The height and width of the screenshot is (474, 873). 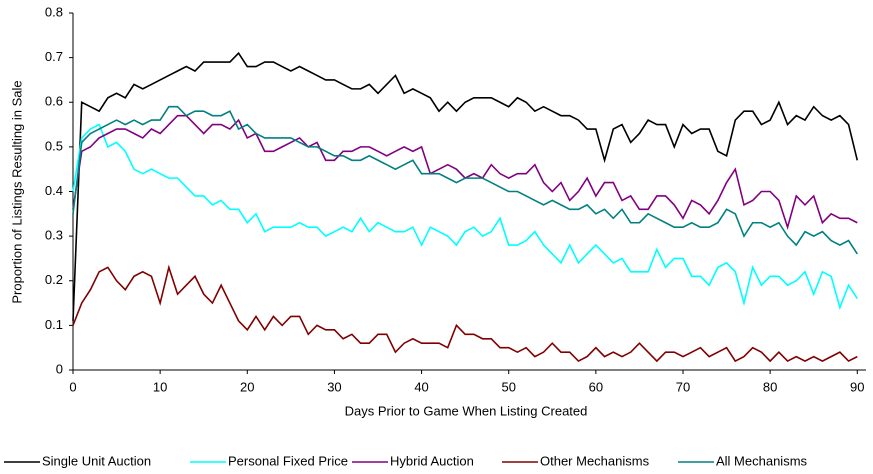 What do you see at coordinates (683, 386) in the screenshot?
I see `x-tick-label: 70` at bounding box center [683, 386].